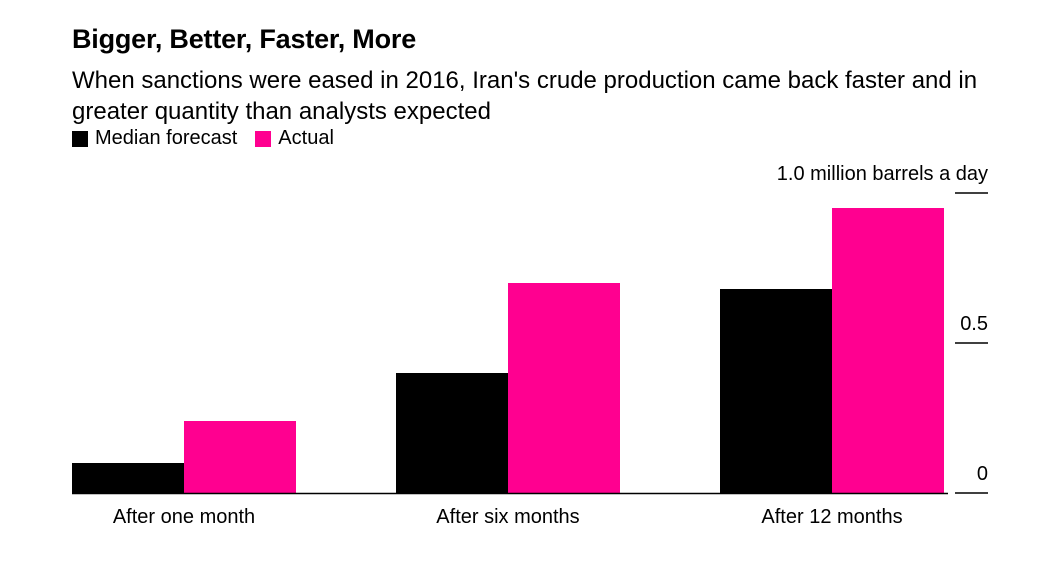 The width and height of the screenshot is (1040, 577). Describe the element at coordinates (244, 39) in the screenshot. I see `chart-title: Bigger, Better, Faster, More` at that location.